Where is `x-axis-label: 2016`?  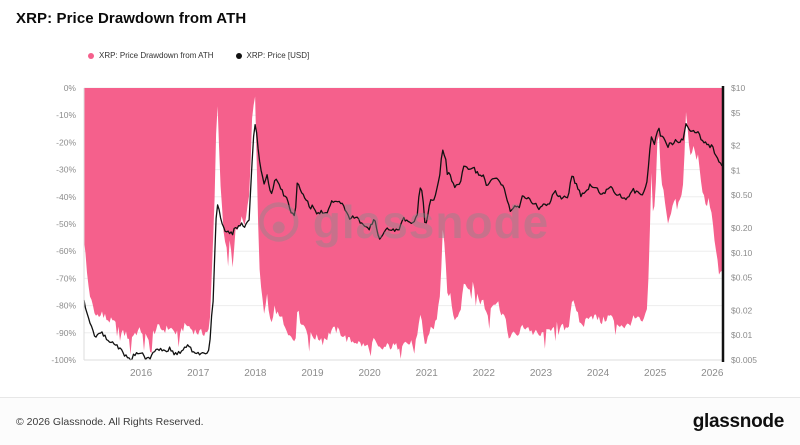 x-axis-label: 2016 is located at coordinates (141, 373).